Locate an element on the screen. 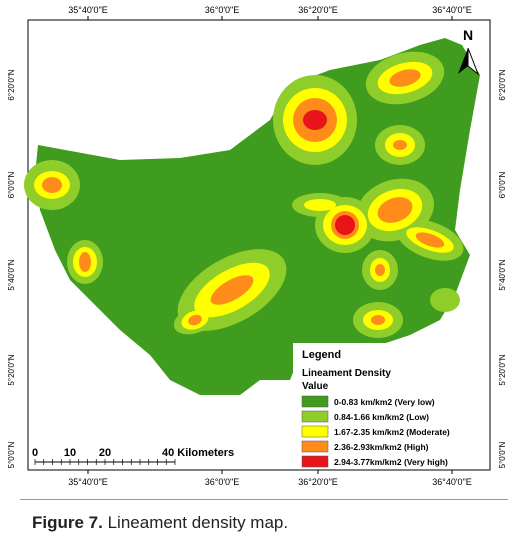 This screenshot has width=528, height=539. north-arrow: N is located at coordinates (469, 51).